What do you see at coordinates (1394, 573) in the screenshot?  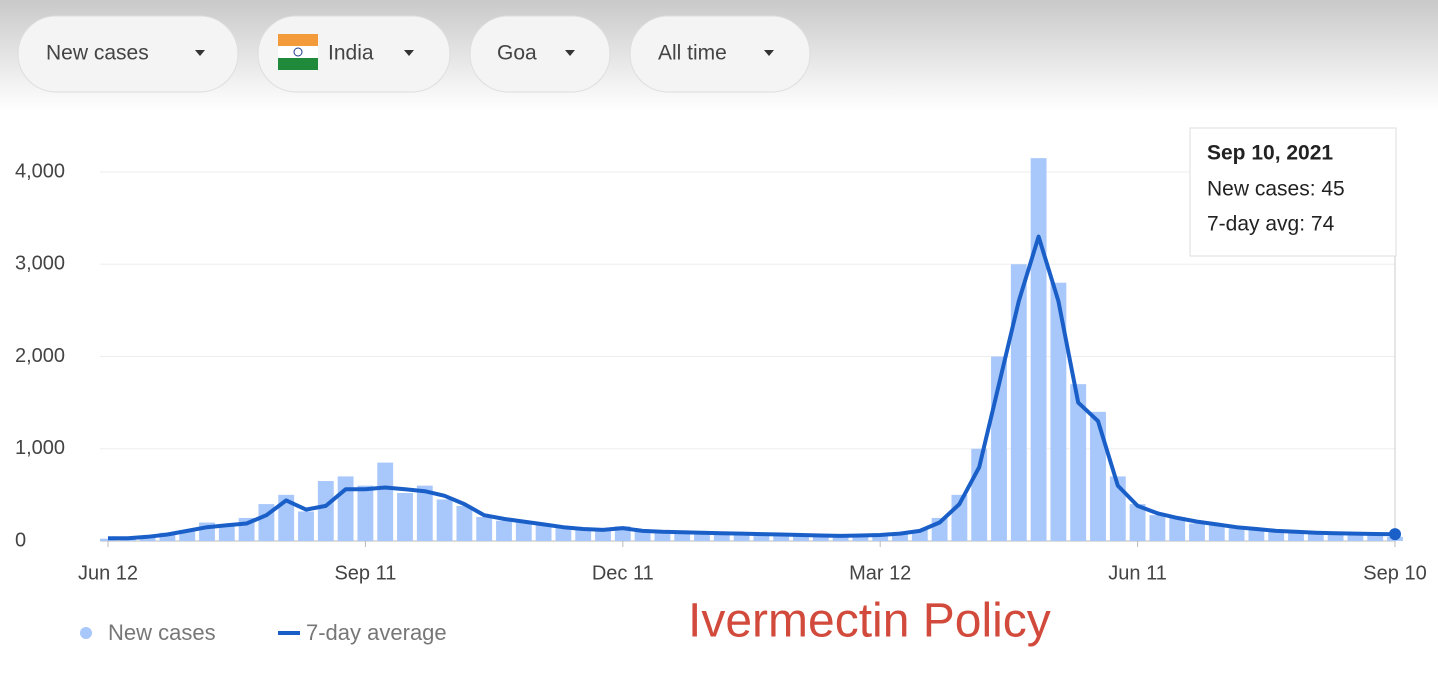 I see `x-tick-label: Sep 10` at bounding box center [1394, 573].